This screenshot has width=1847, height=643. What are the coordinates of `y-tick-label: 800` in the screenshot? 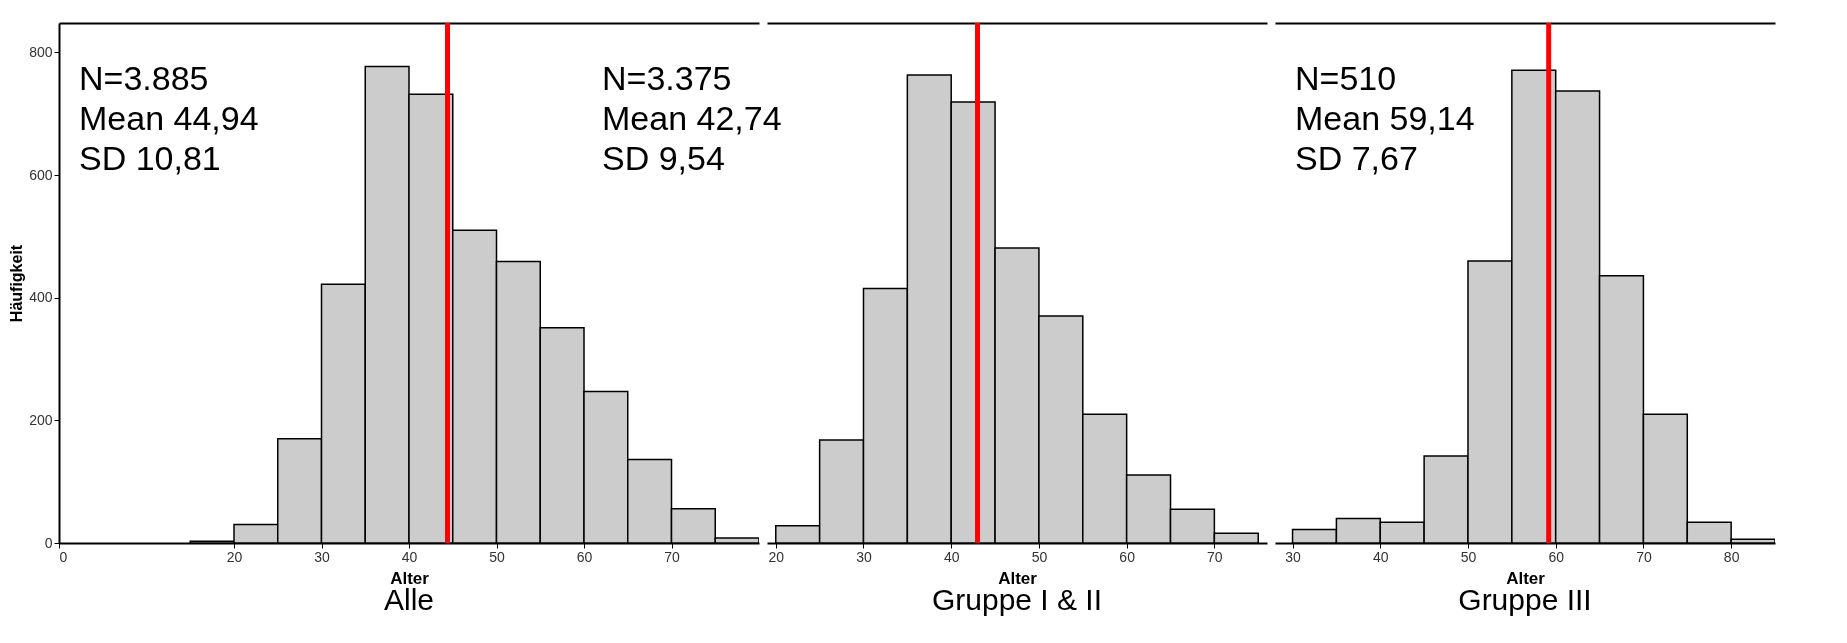 It's located at (41, 51).